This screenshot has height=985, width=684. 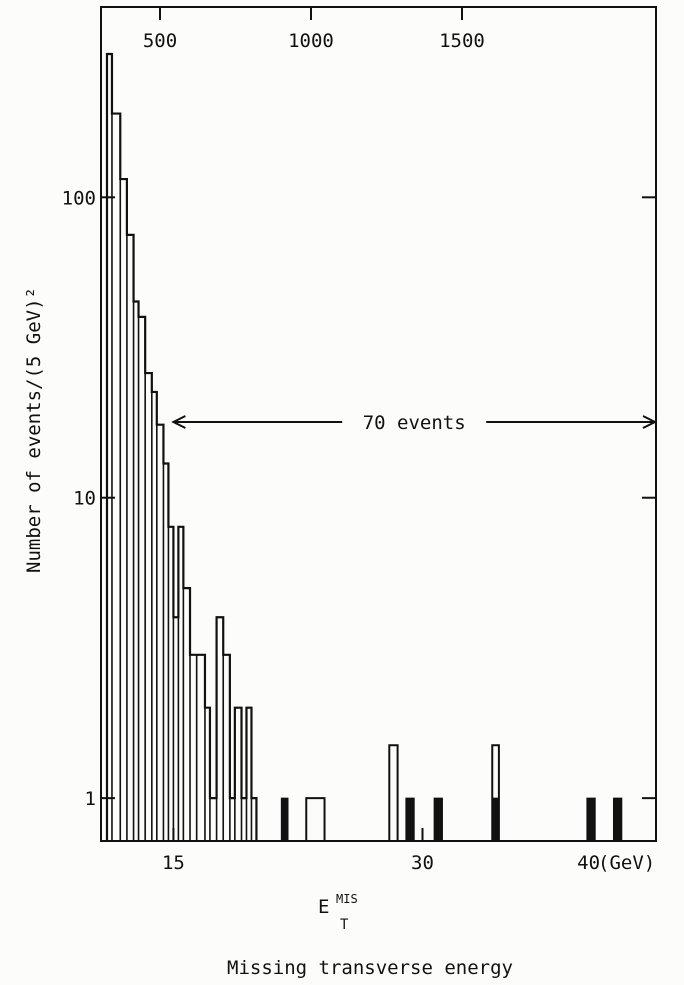 I want to click on x-tick-label: 30, so click(x=422, y=863).